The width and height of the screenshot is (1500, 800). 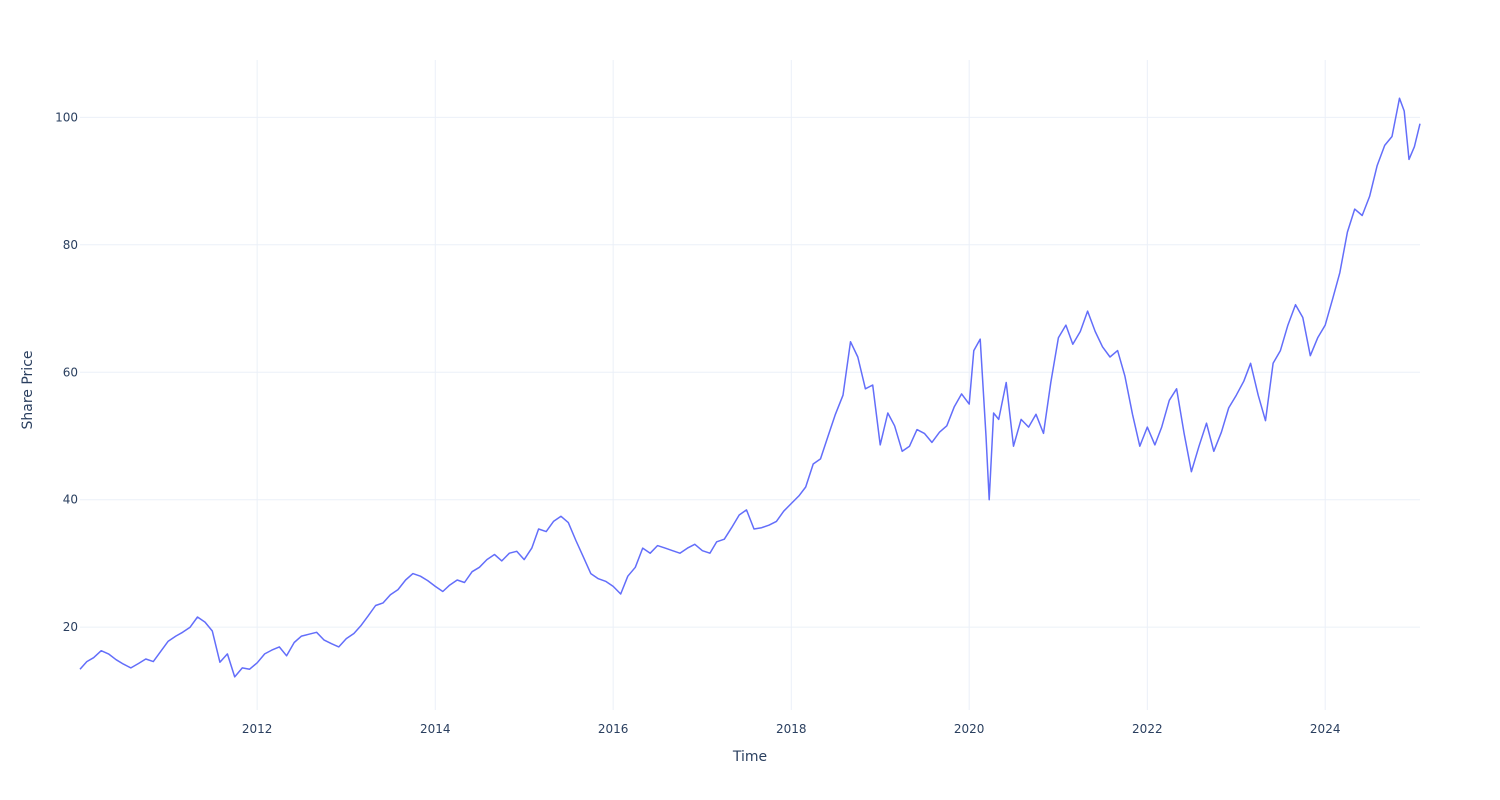 What do you see at coordinates (1325, 729) in the screenshot?
I see `x-tick-label: 2024` at bounding box center [1325, 729].